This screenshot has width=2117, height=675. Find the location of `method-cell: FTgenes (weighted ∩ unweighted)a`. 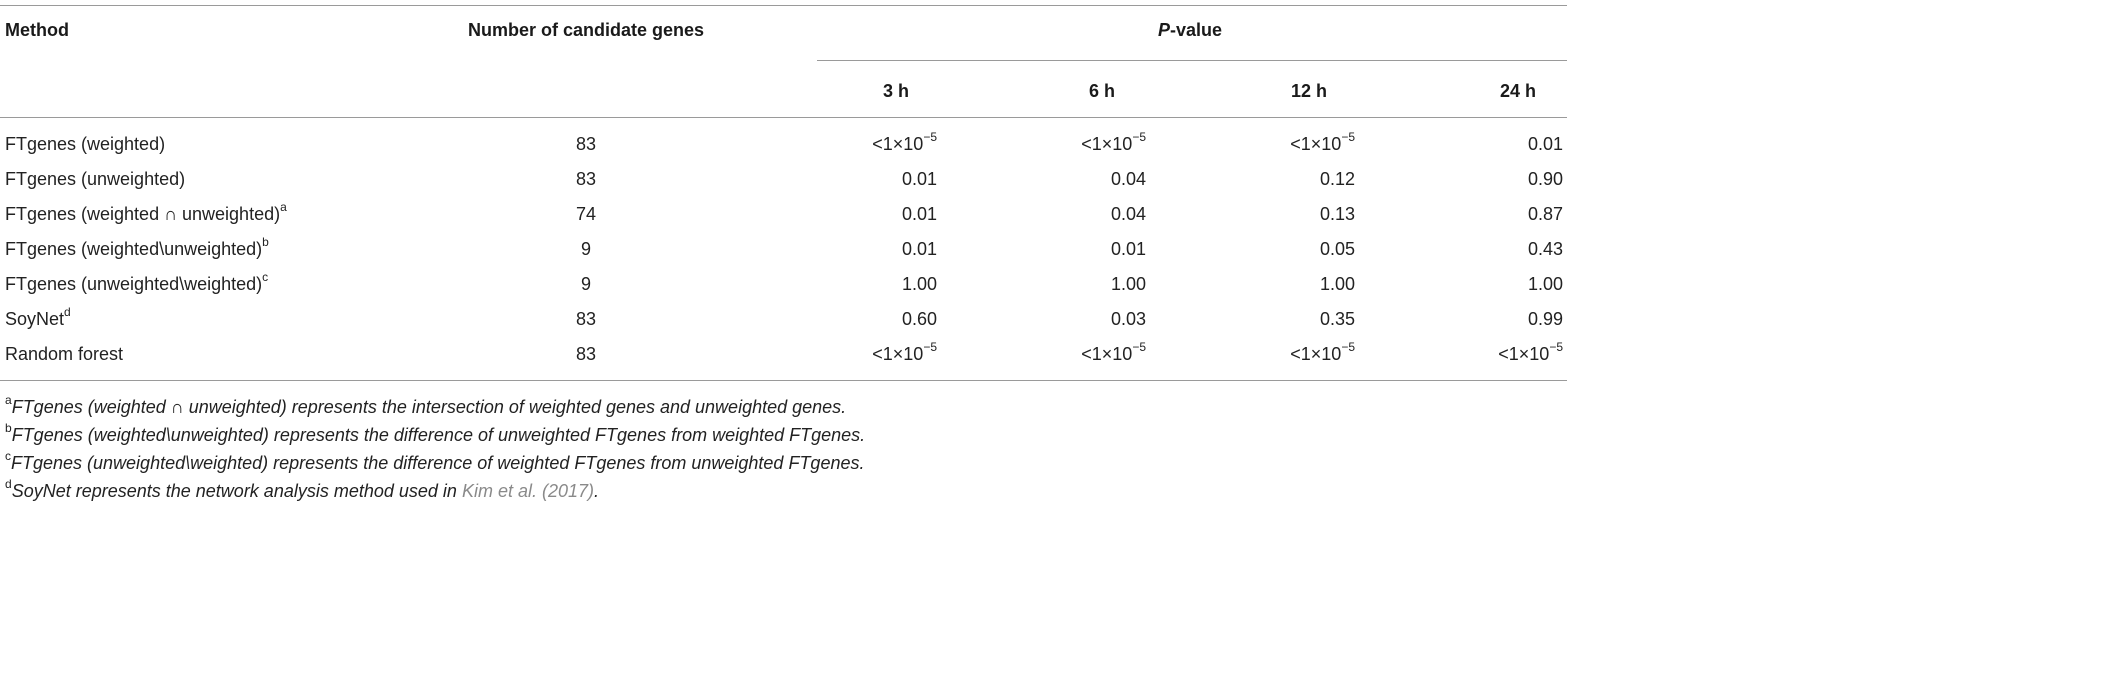

method-cell: FTgenes (weighted ∩ unweighted)a is located at coordinates (146, 213).